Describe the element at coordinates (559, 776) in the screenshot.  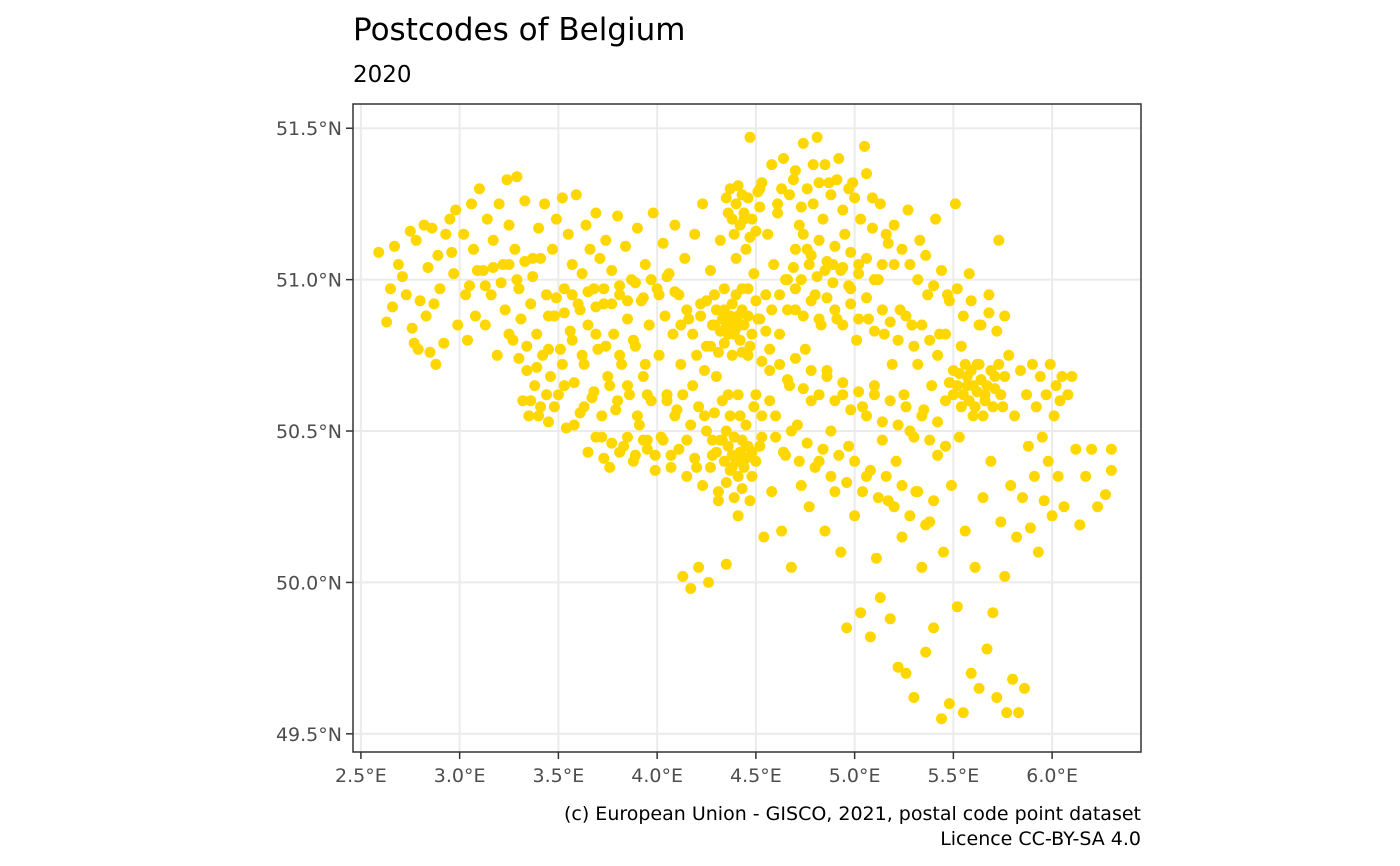
I see `x-tick-label: 3.5°E` at that location.